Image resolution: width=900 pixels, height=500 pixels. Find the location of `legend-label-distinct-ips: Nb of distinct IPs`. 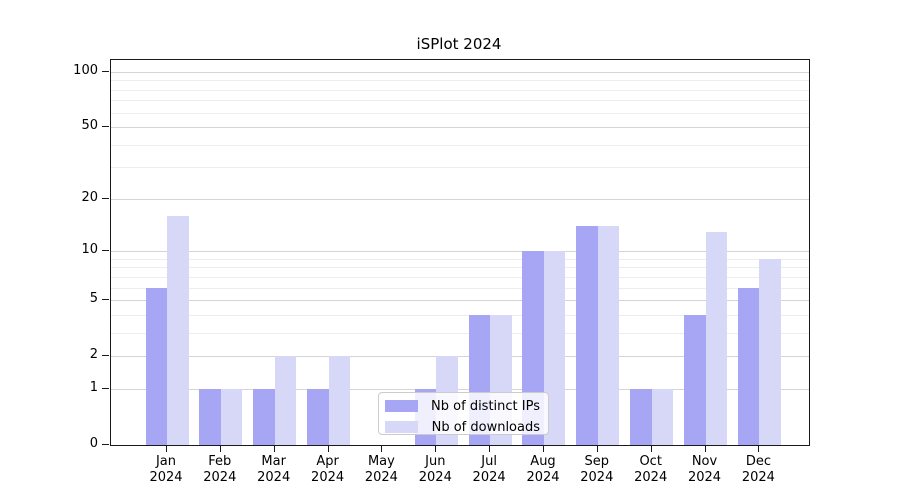

legend-label-distinct-ips: Nb of distinct IPs is located at coordinates (485, 406).